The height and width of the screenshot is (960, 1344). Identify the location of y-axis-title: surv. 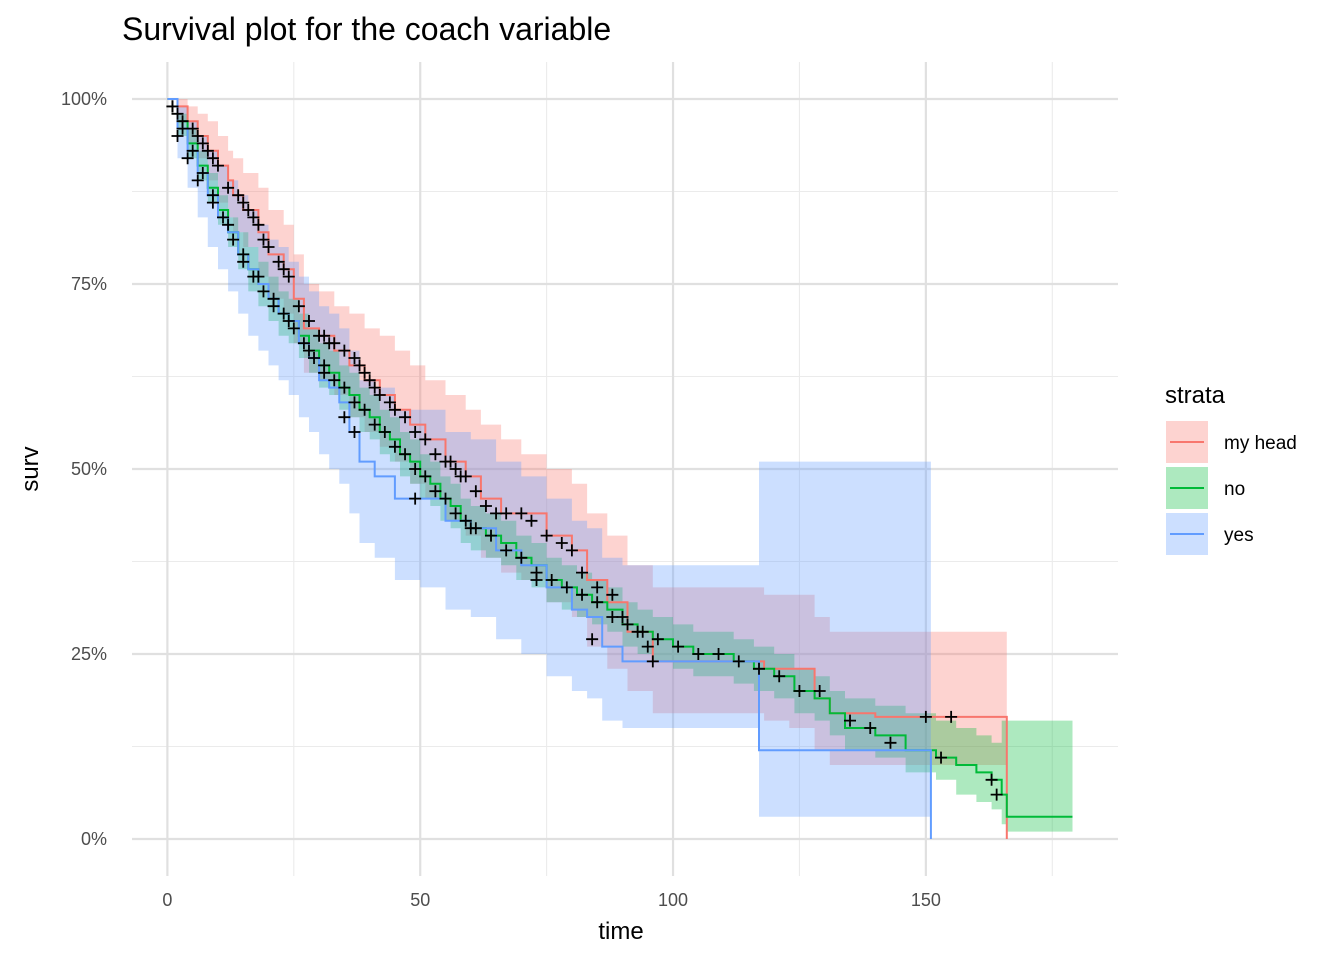
(30, 468).